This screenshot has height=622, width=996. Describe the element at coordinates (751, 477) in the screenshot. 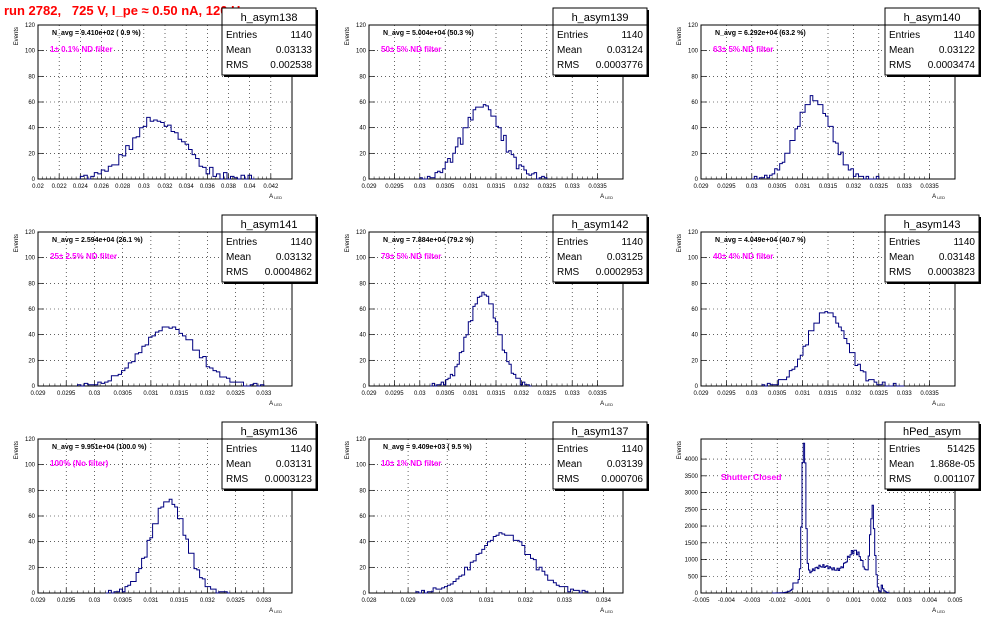

I see `filter-label: Shutter Closed` at that location.